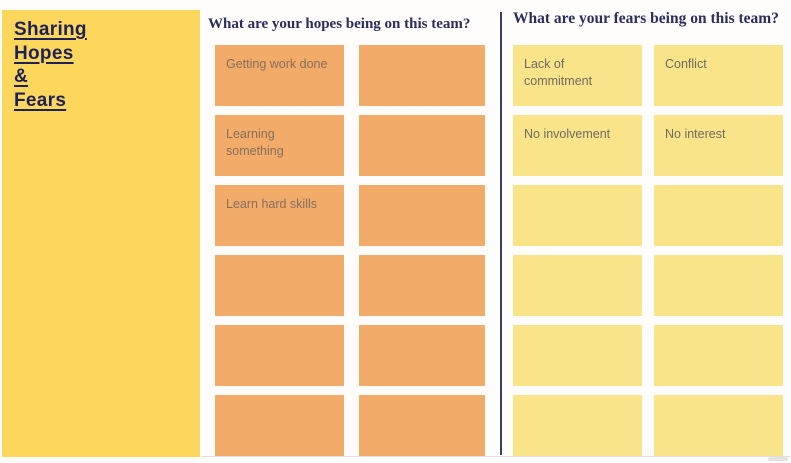 The width and height of the screenshot is (791, 463). Describe the element at coordinates (496, 456) in the screenshot. I see `frame-bottom-edge` at that location.